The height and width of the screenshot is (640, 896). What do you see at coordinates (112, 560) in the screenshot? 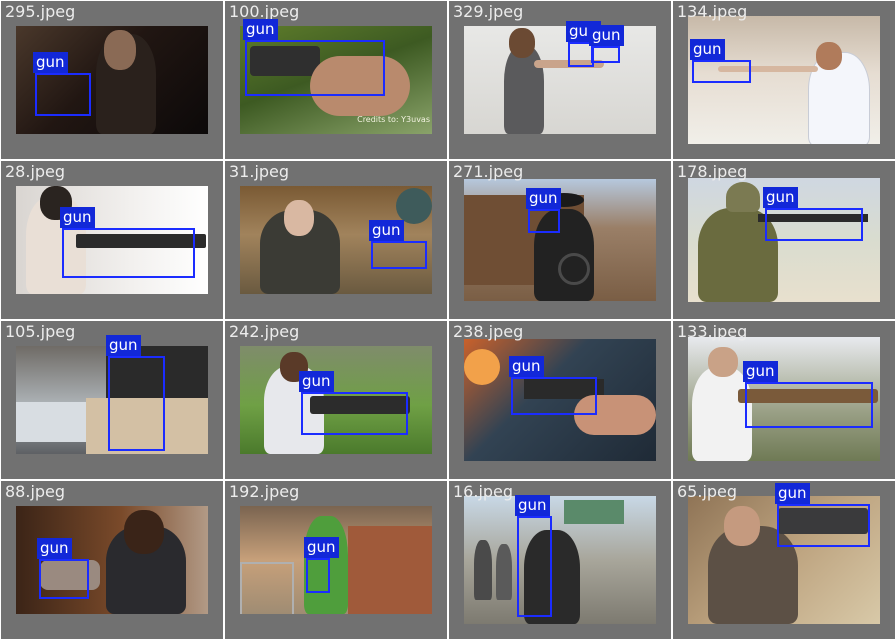
I see `grid-cell: 88.jpeg gun` at bounding box center [112, 560].